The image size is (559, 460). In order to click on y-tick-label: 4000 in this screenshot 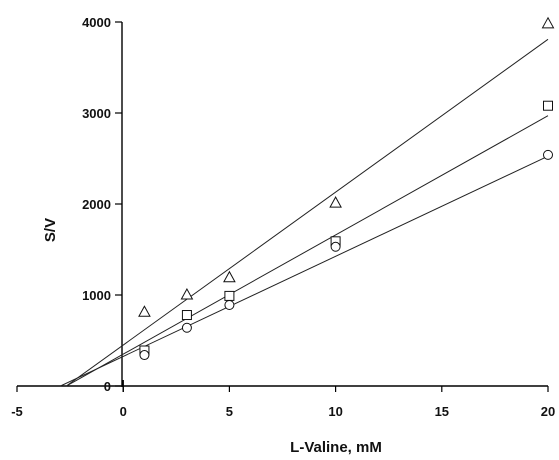, I will do `click(96, 22)`.